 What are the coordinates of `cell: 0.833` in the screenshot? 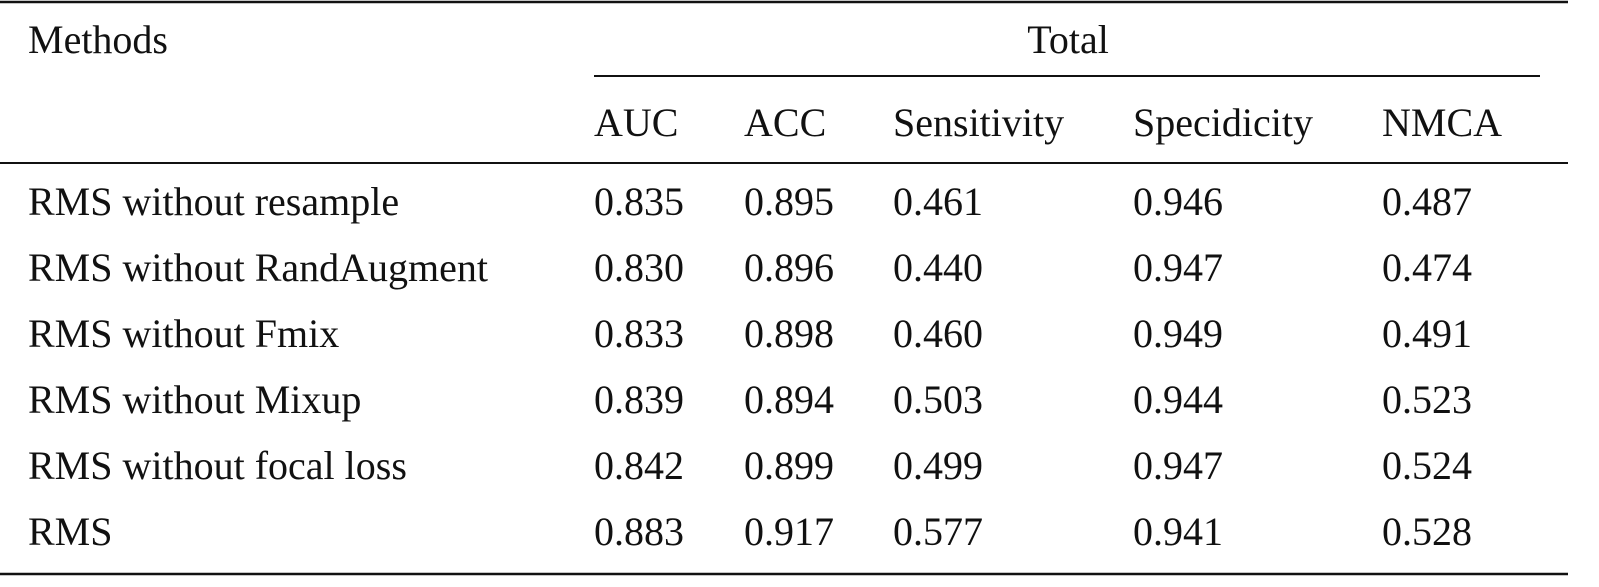 It's located at (639, 333).